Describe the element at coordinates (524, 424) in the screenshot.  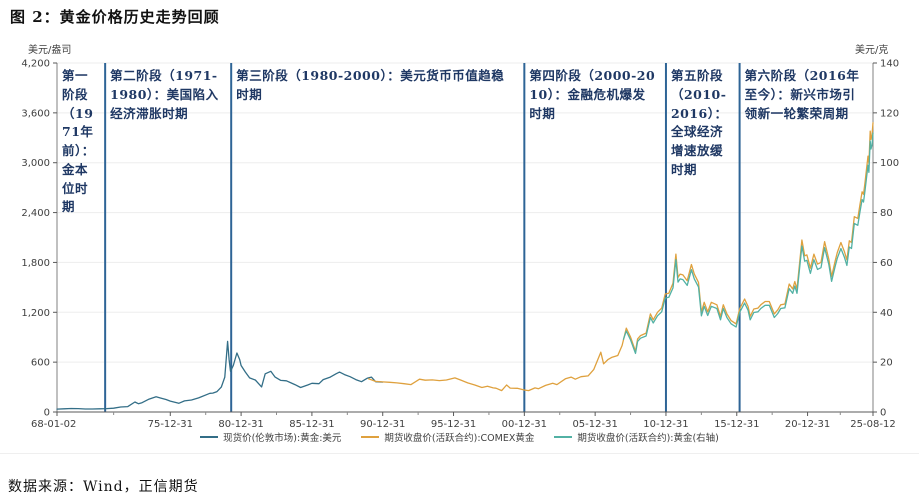
I see `x-axis-tick-label: 00-12-31` at that location.